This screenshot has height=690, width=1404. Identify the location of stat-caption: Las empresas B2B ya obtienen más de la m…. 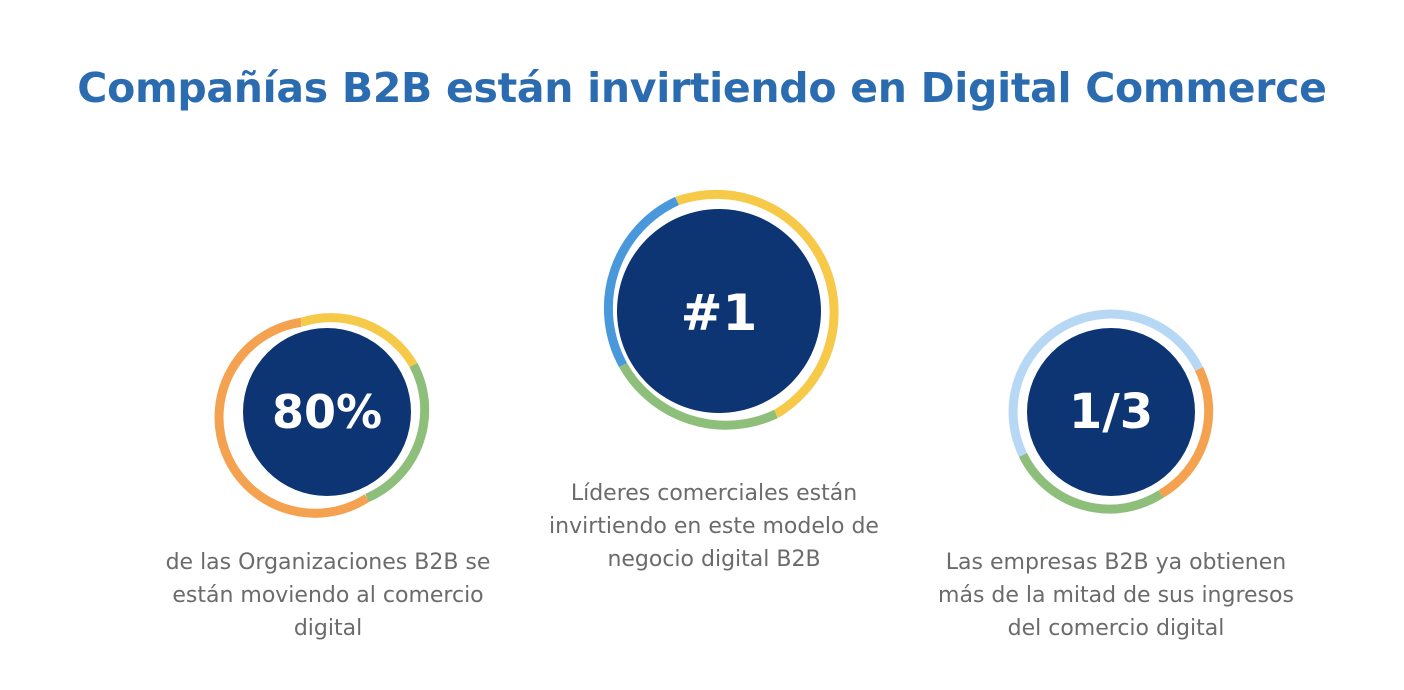
(1116, 595).